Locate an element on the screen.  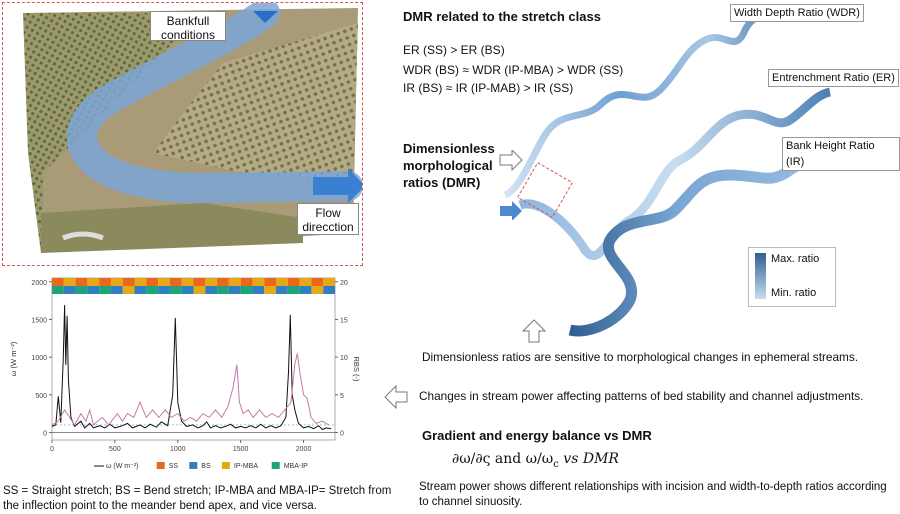
x-tick-label: 1500 is located at coordinates (241, 449).